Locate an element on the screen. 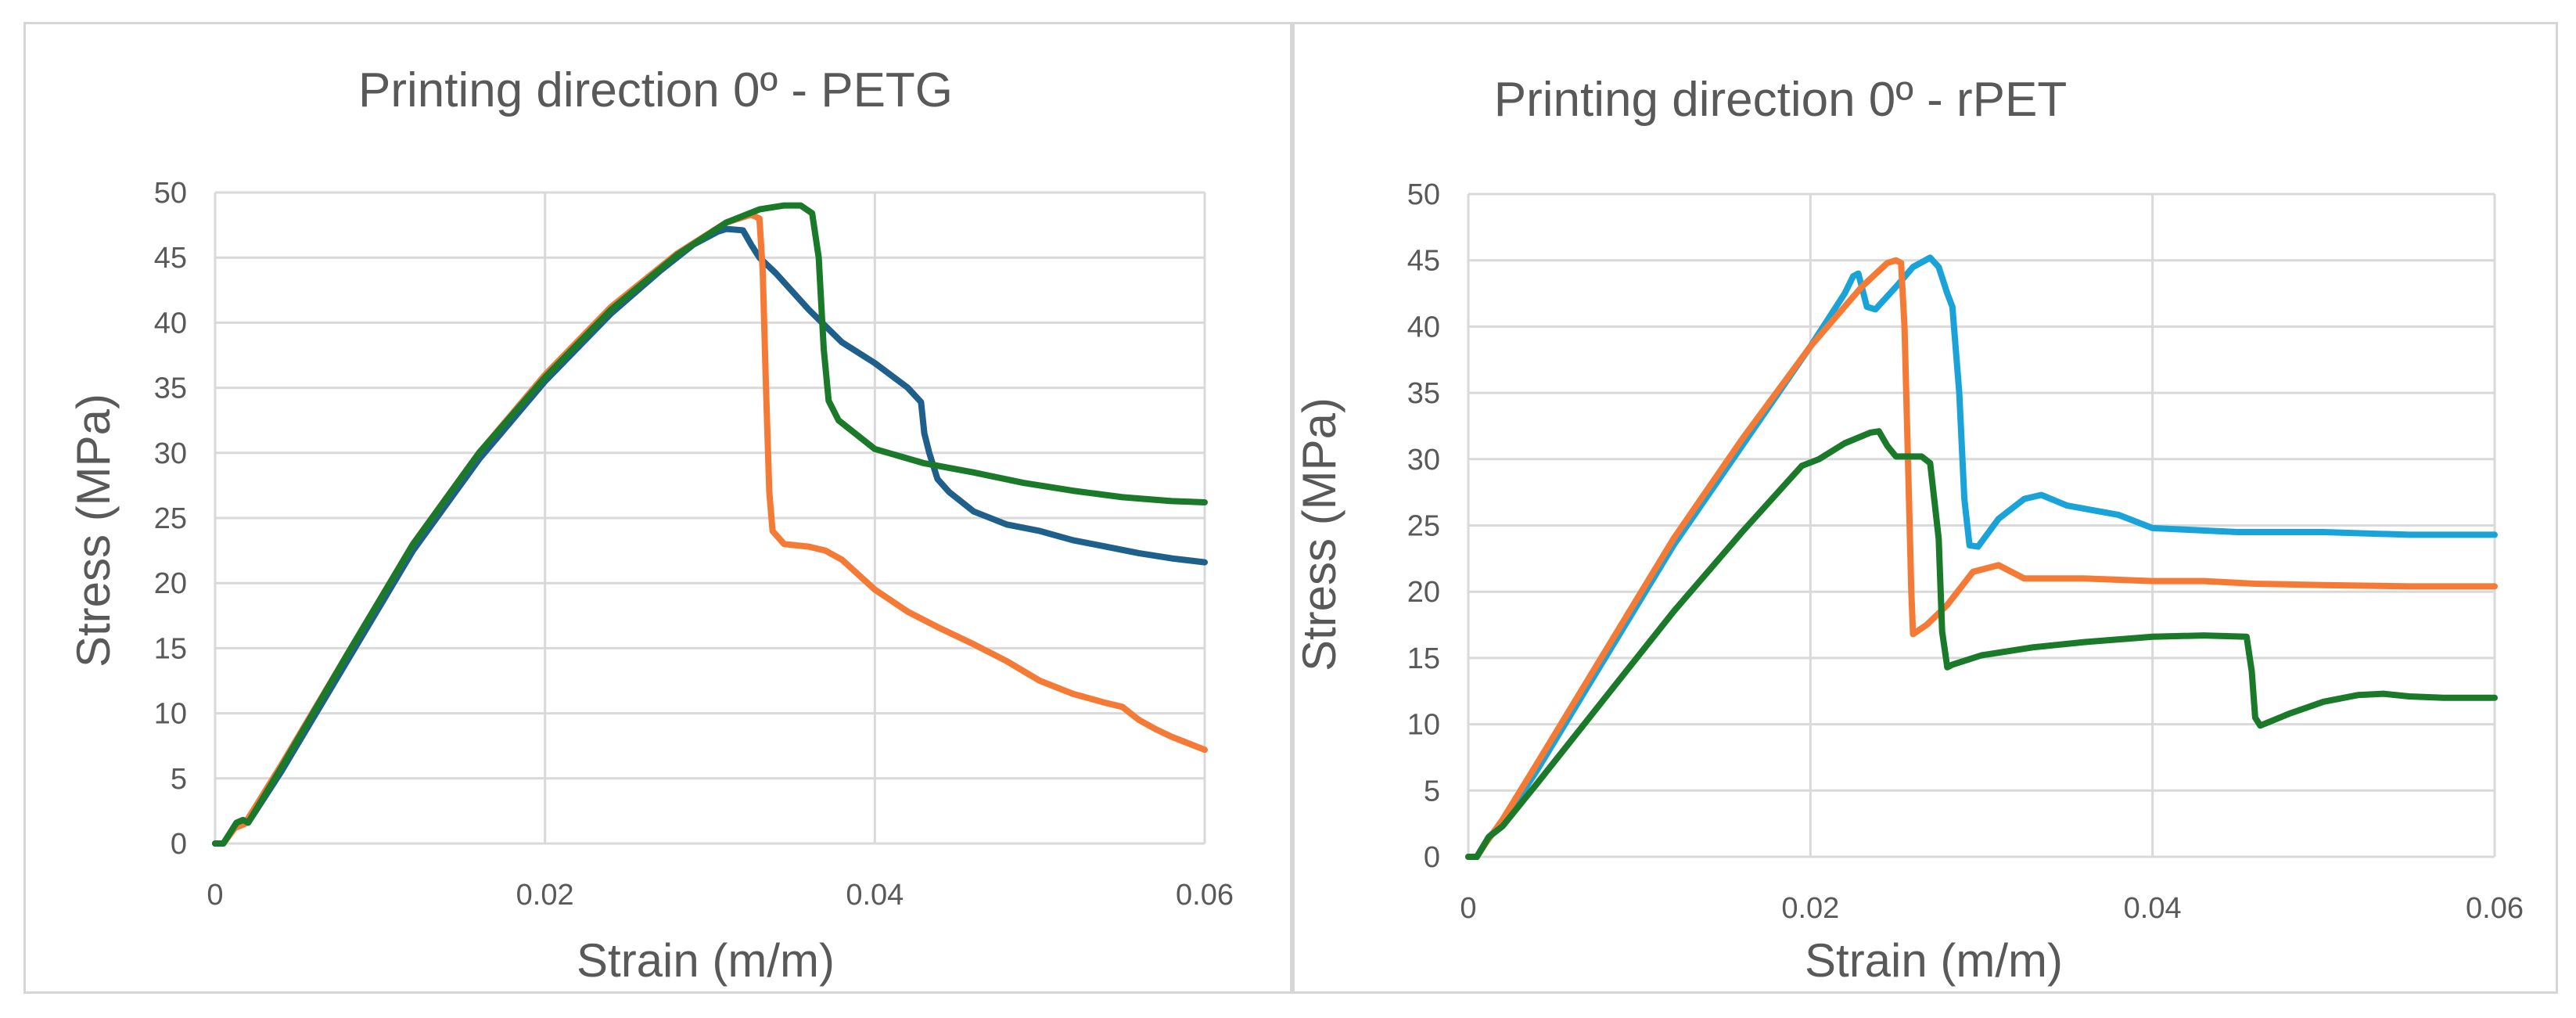 The image size is (2576, 1018). chart-title: Printing direction 0º - PETG is located at coordinates (655, 90).